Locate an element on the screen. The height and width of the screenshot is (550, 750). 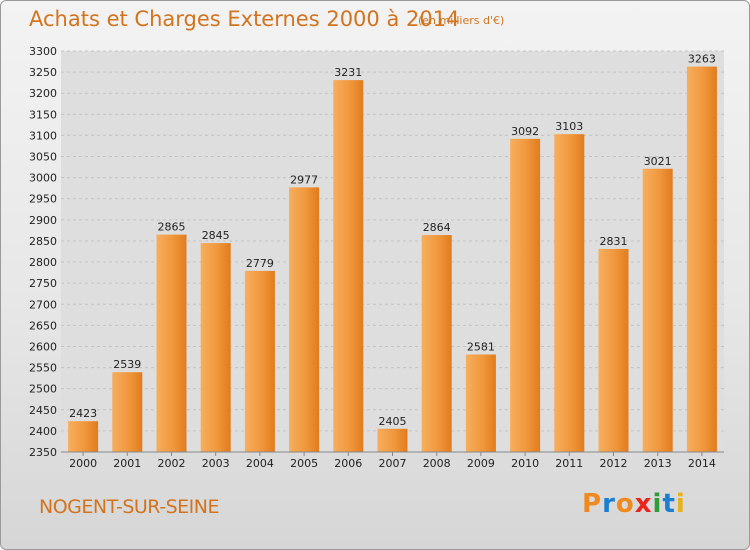
x-tick-label-2004: 2004 is located at coordinates (260, 463).